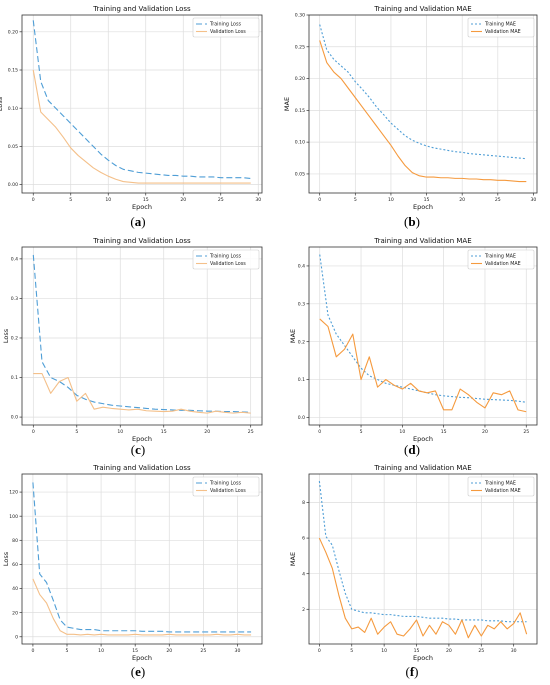 This screenshot has height=685, width=550. What do you see at coordinates (293, 336) in the screenshot?
I see `y-axis-label: MAE` at bounding box center [293, 336].